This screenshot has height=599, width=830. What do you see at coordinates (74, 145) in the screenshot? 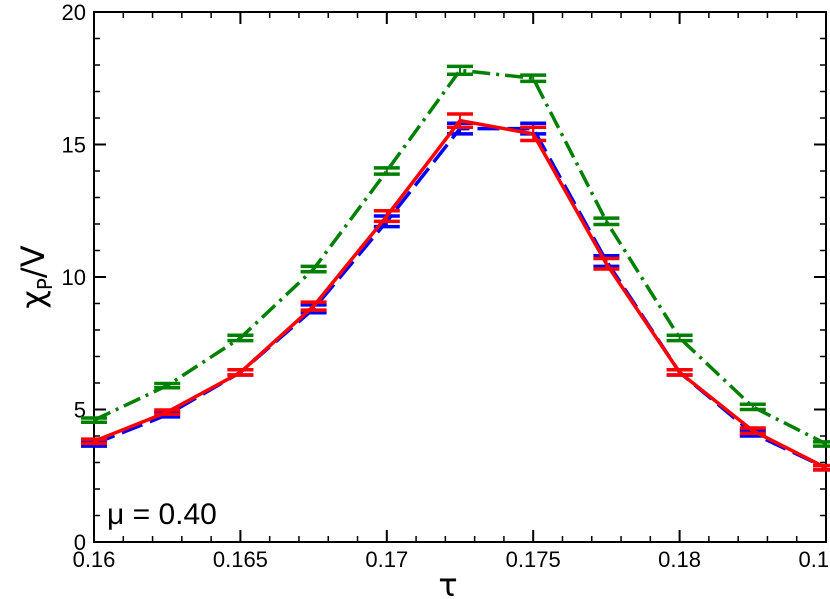
I see `y-tick-label: 15` at bounding box center [74, 145].